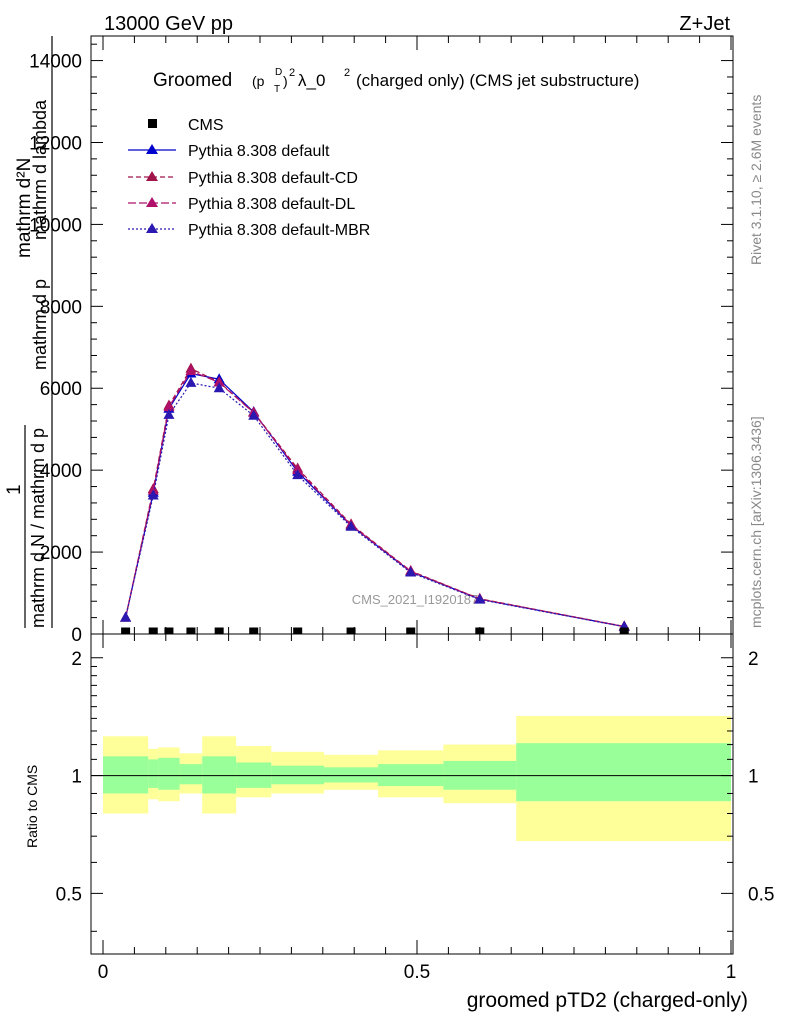  I want to click on legend-default-label: Pythia 8.308 default, so click(259, 151).